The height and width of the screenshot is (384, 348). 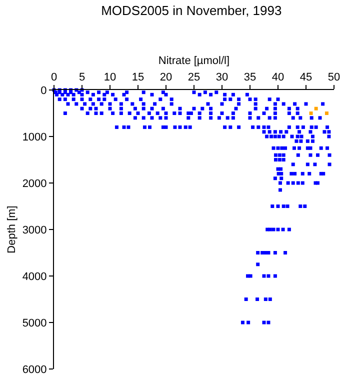 What do you see at coordinates (110, 78) in the screenshot?
I see `x-tick-label: 10` at bounding box center [110, 78].